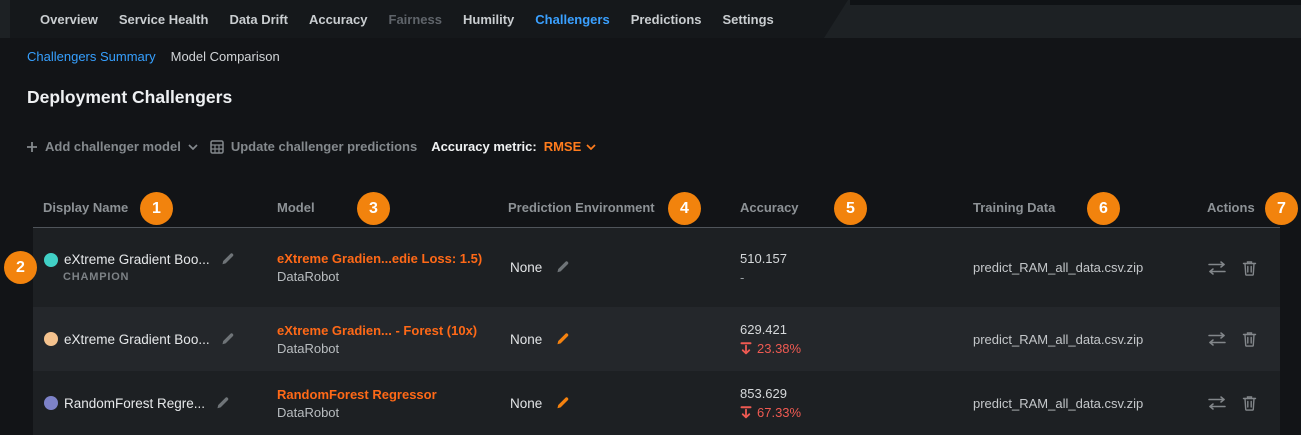 The height and width of the screenshot is (435, 1301). Describe the element at coordinates (850, 208) in the screenshot. I see `annotation-marker-5: 5` at that location.